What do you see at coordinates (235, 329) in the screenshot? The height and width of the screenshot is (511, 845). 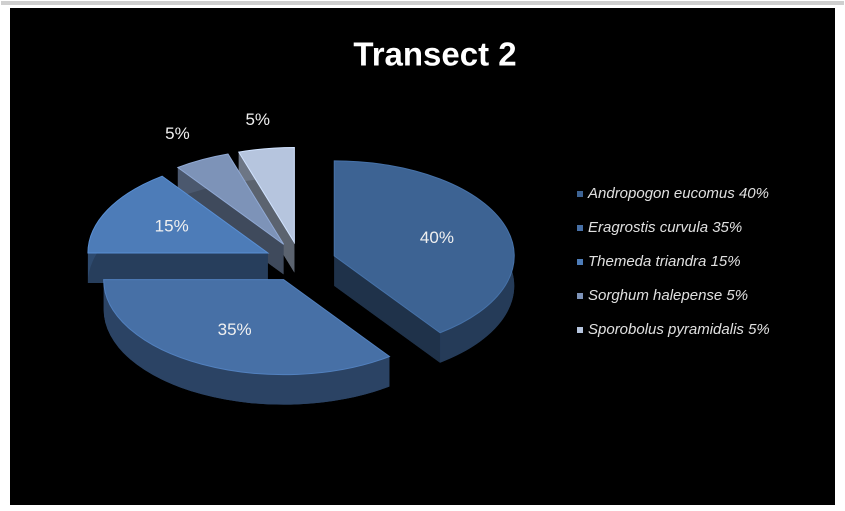 I see `data-label: 35%` at bounding box center [235, 329].